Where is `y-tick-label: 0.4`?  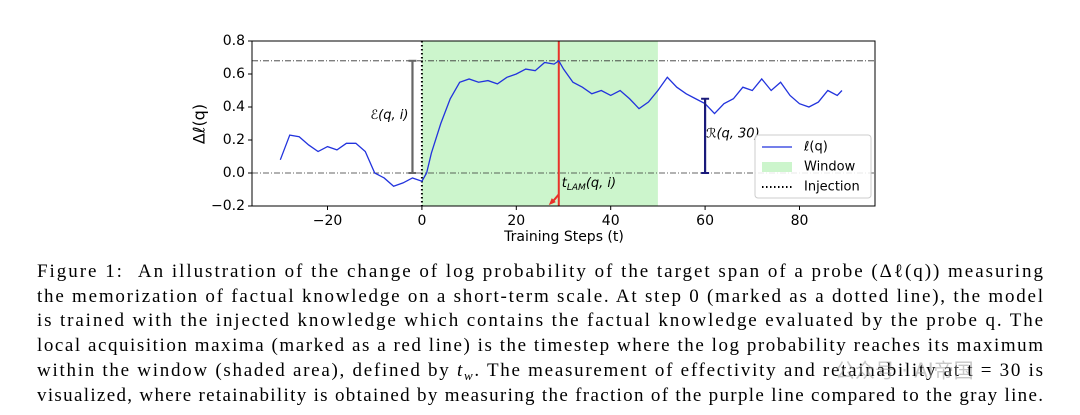 y-tick-label: 0.4 is located at coordinates (234, 107).